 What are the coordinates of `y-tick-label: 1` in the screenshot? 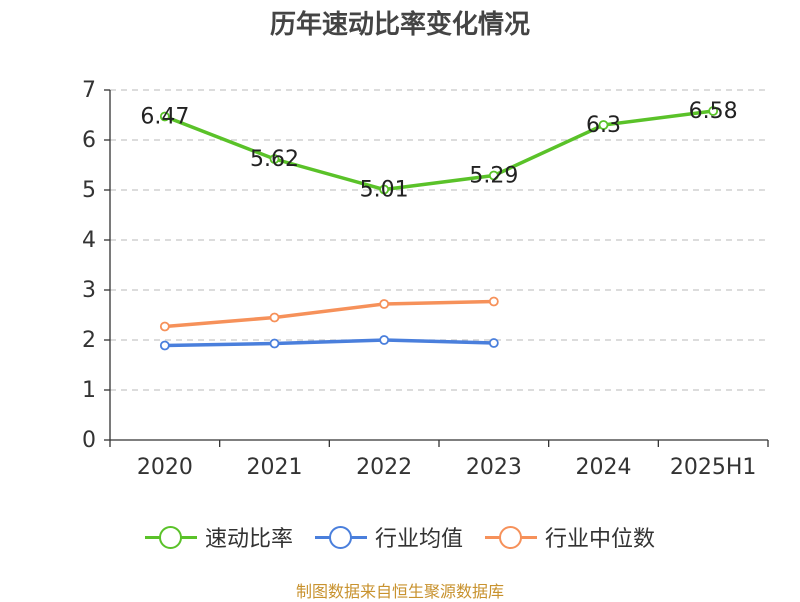 It's located at (89, 390).